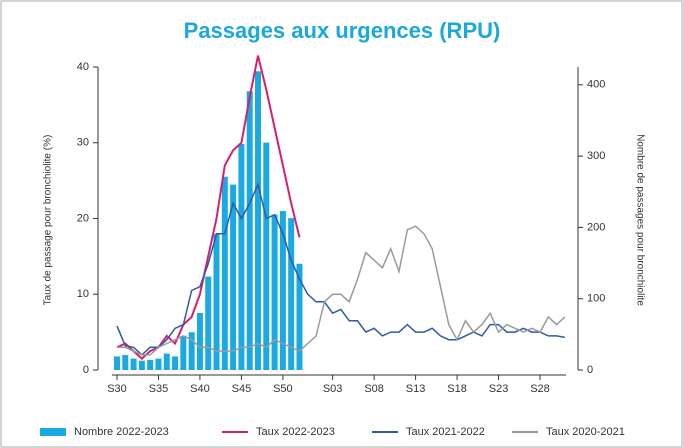  I want to click on x-tick-label: S13, so click(416, 389).